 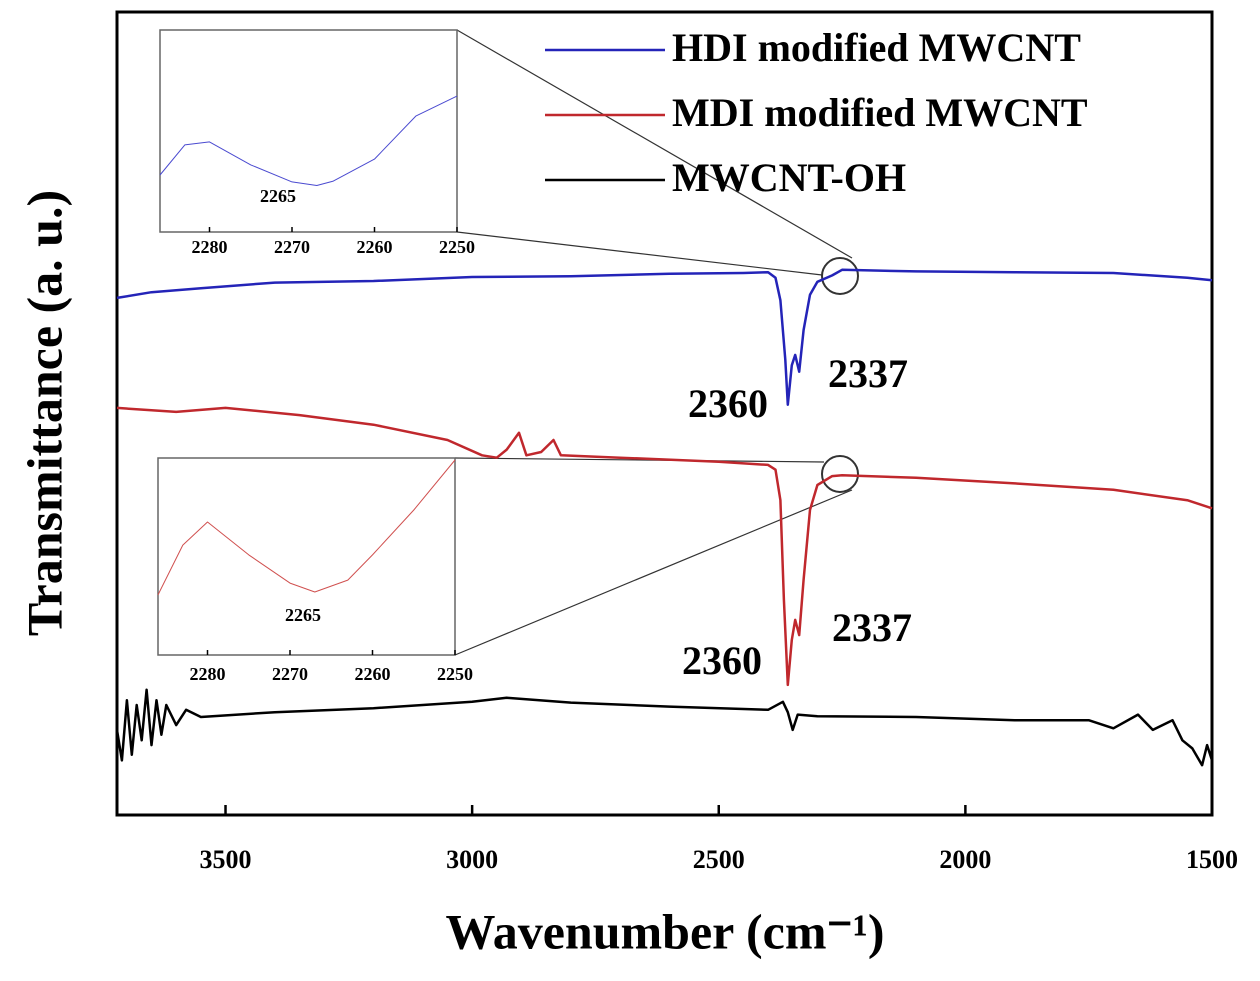 What do you see at coordinates (719, 859) in the screenshot?
I see `x-tick-label: 2500` at bounding box center [719, 859].